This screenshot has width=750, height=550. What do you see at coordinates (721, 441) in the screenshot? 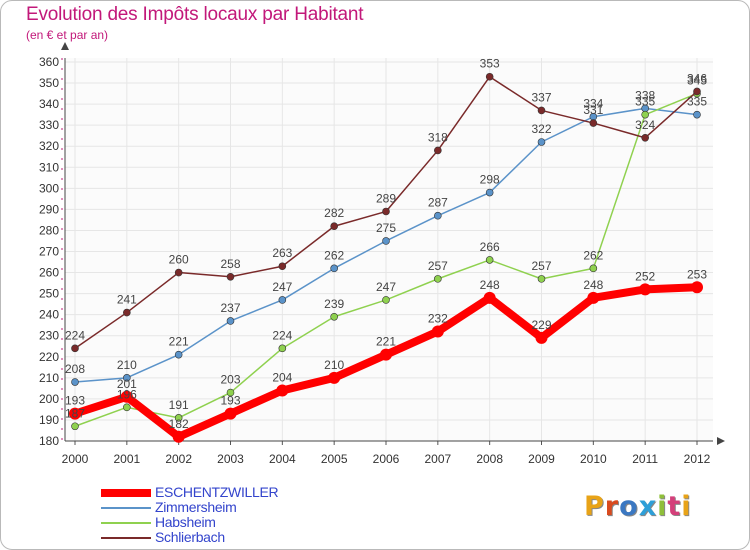
I see `x-axis-arrow` at bounding box center [721, 441].